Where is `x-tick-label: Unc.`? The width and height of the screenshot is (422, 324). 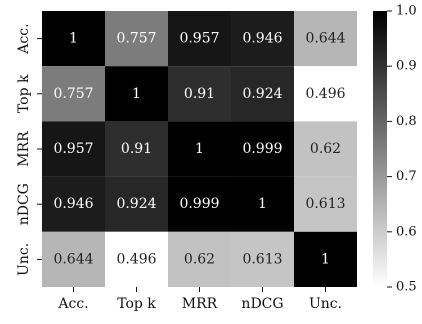 x-tick-label: Unc. is located at coordinates (325, 304).